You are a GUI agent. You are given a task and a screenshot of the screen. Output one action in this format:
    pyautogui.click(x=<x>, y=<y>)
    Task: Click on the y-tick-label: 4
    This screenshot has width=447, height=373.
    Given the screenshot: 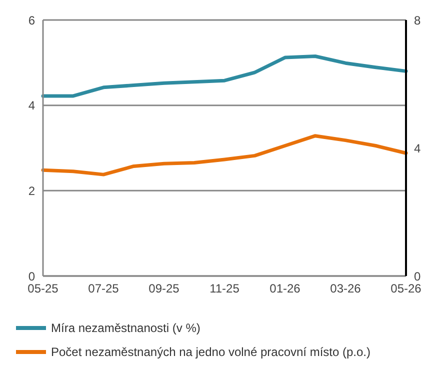 What is the action you would take?
    pyautogui.click(x=32, y=105)
    